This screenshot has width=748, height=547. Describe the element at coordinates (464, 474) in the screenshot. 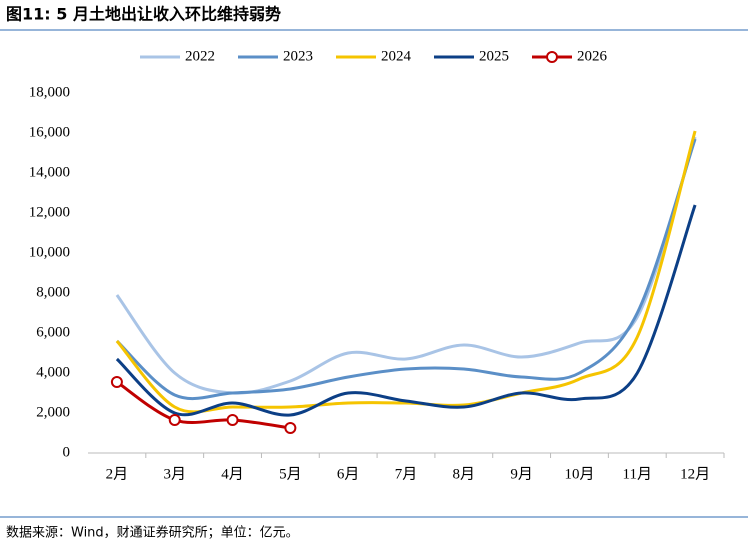

I see `x-tick-label: 8月` at that location.